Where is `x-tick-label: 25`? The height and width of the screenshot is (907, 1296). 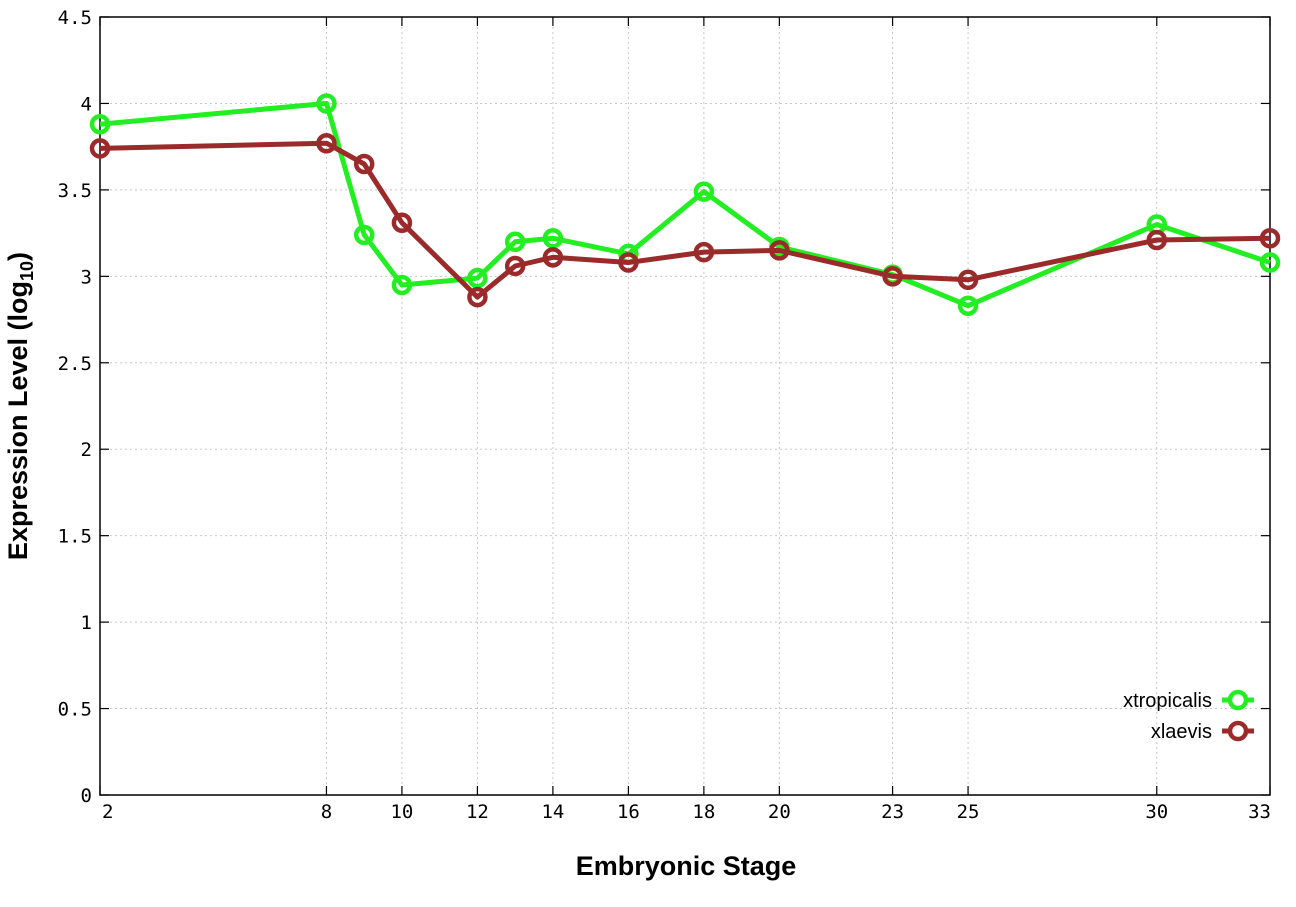 x-tick-label: 25 is located at coordinates (968, 812).